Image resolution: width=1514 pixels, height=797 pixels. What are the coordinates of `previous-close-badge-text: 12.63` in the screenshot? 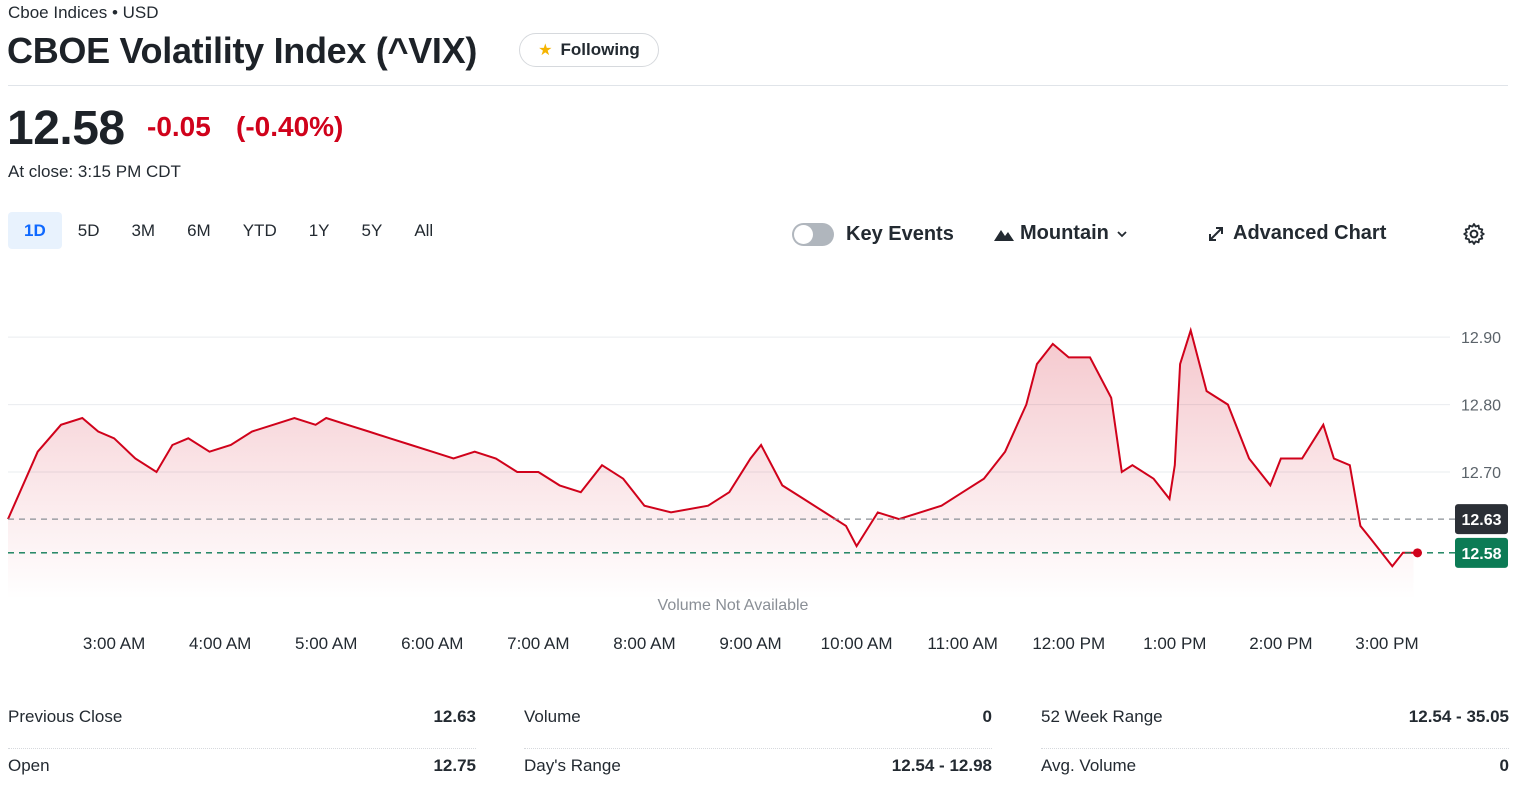 It's located at (1481, 520).